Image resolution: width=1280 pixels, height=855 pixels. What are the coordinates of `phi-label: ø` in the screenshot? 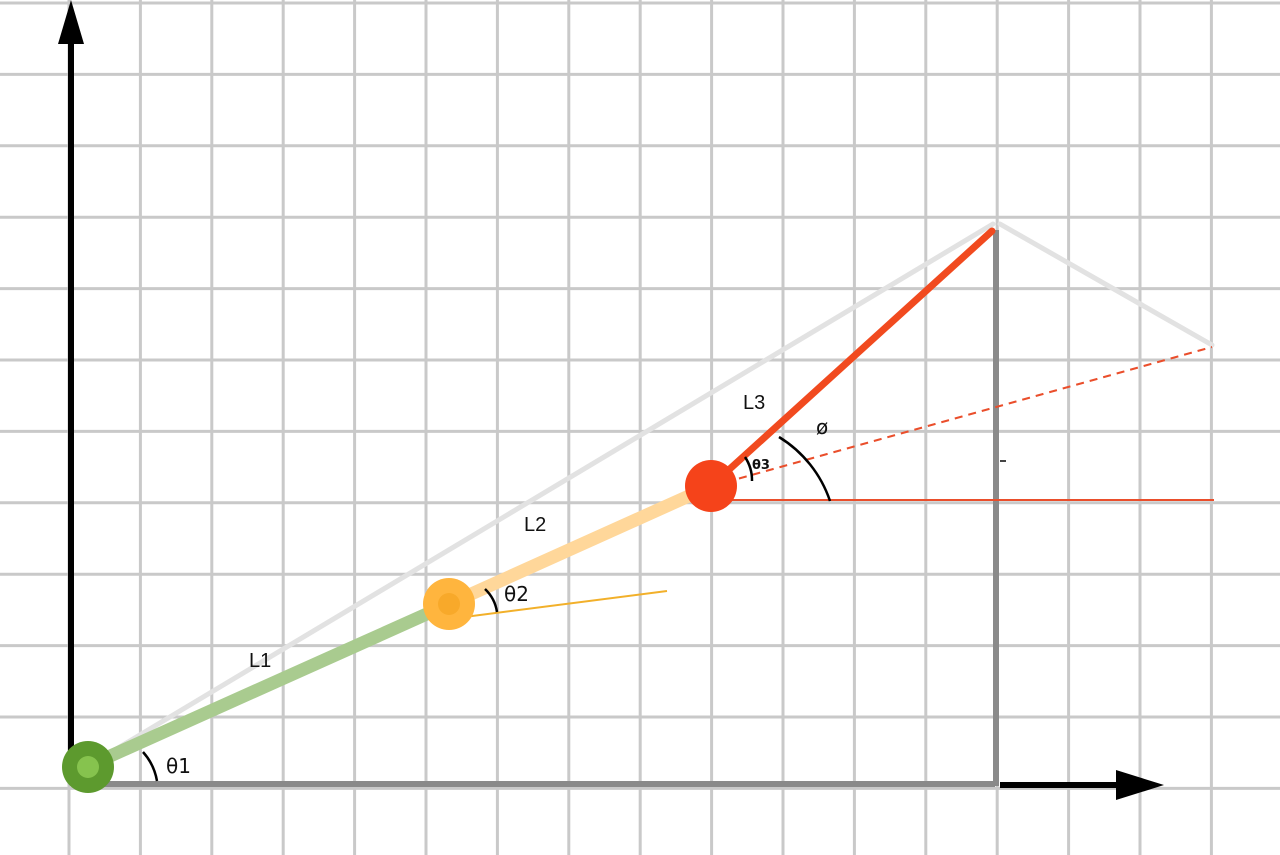 It's located at (822, 427).